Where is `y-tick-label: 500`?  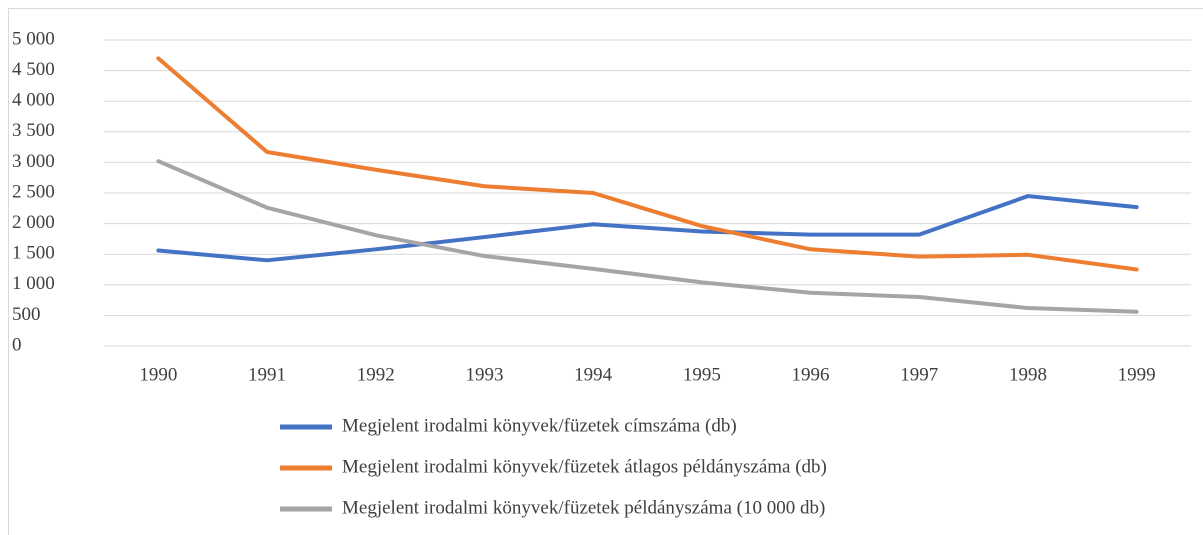 y-tick-label: 500 is located at coordinates (26, 314).